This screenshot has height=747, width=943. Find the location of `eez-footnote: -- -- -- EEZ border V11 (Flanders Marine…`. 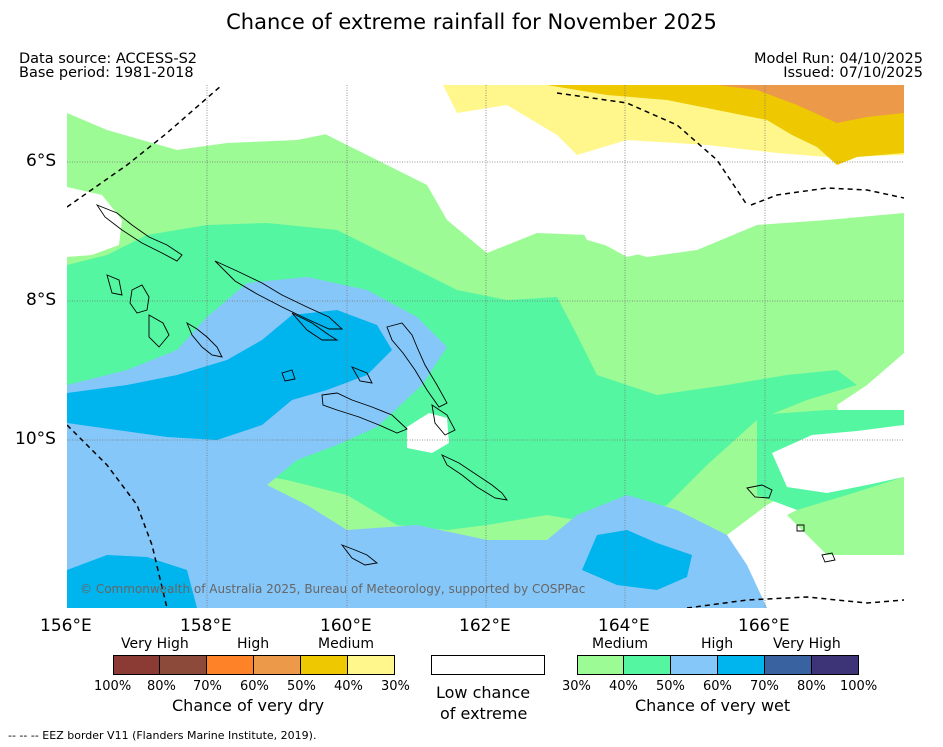

eez-footnote: -- -- -- EEZ border V11 (Flanders Marine… is located at coordinates (162, 735).